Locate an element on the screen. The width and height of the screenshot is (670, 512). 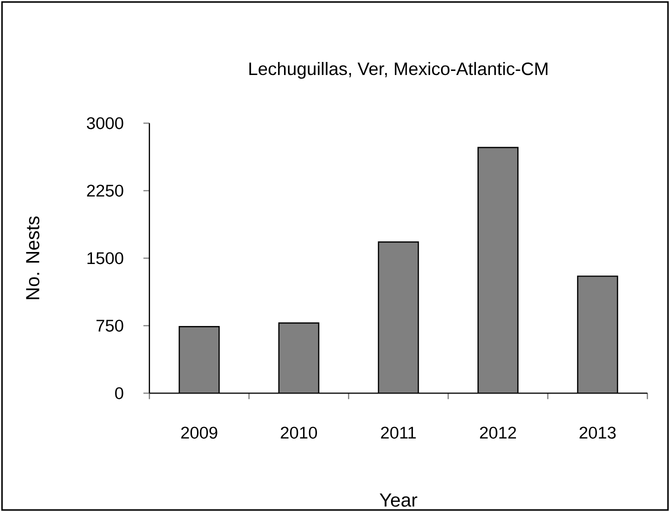
x-tick-label: 2011 is located at coordinates (398, 432).